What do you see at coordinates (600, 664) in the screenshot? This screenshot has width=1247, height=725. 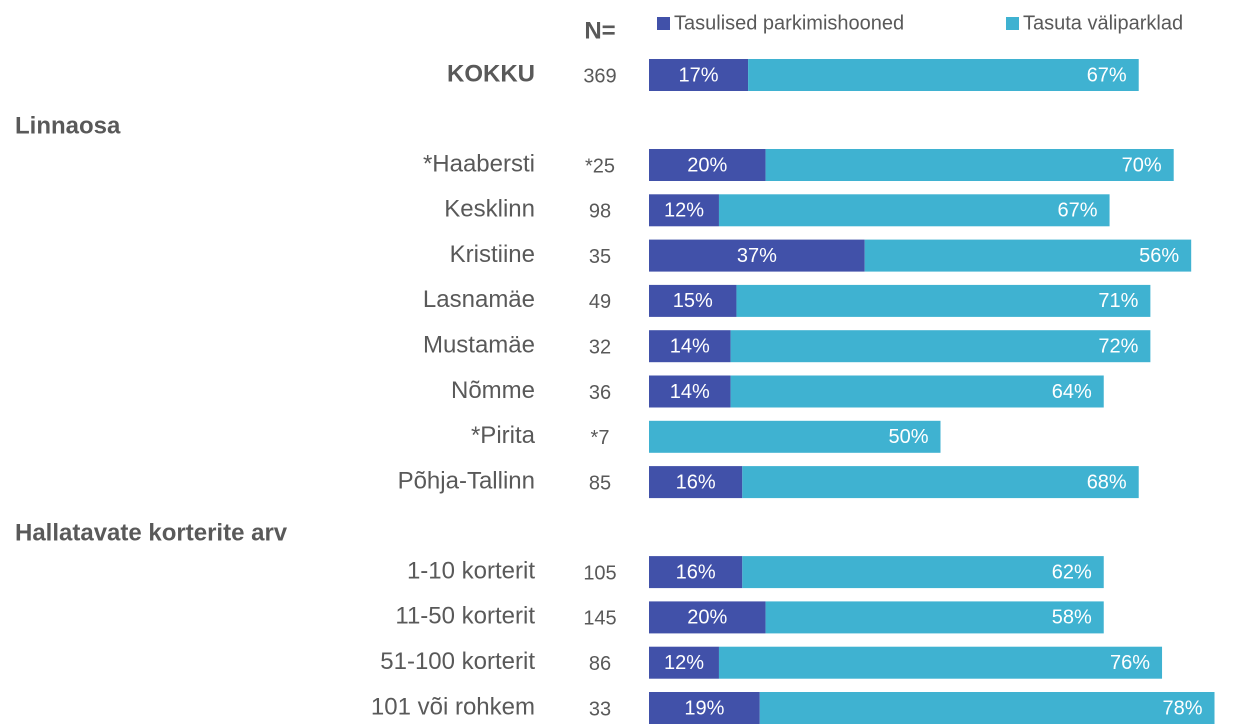 I see `n-value: 86` at bounding box center [600, 664].